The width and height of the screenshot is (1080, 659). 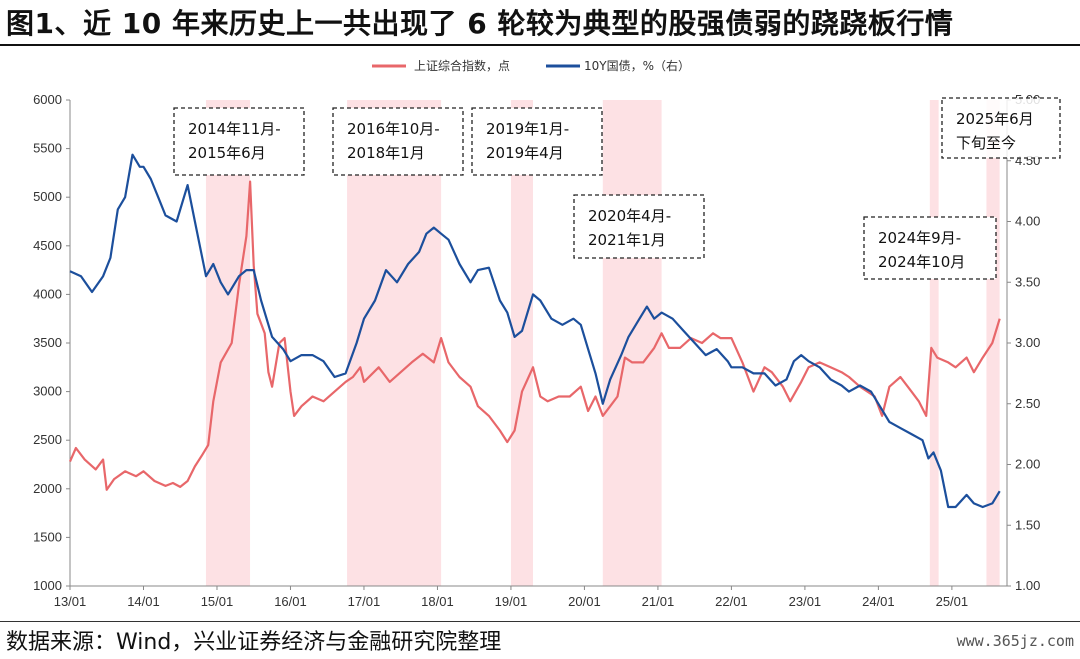 What do you see at coordinates (47, 488) in the screenshot?
I see `y-left-tick-label: 2000` at bounding box center [47, 488].